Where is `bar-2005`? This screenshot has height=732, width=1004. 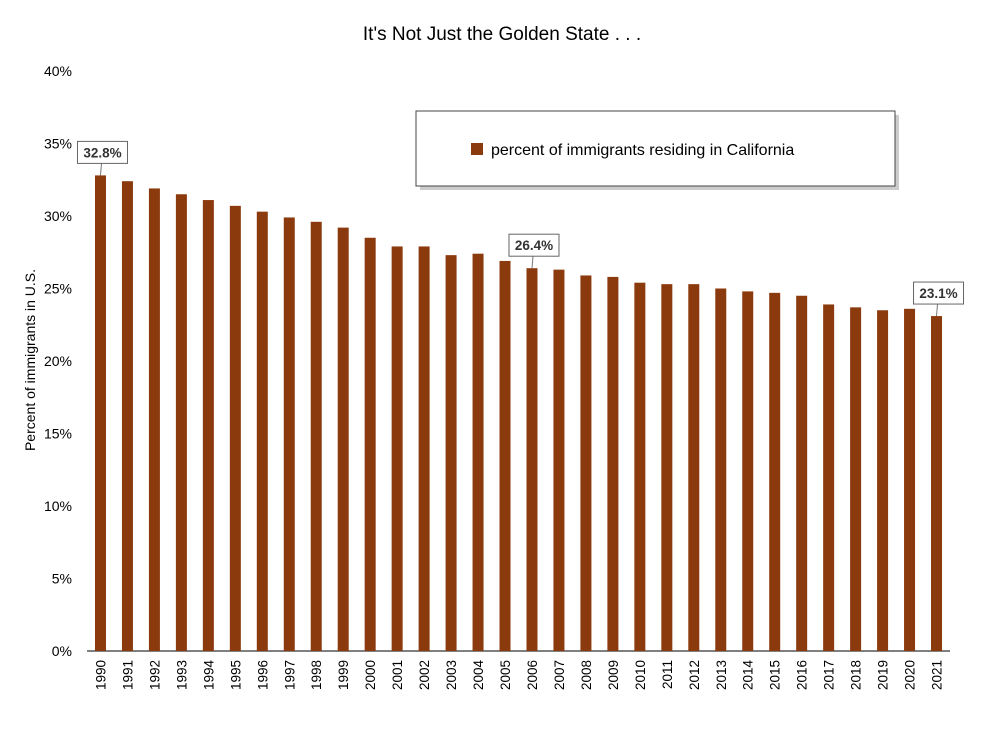
bar-2005 is located at coordinates (505, 455).